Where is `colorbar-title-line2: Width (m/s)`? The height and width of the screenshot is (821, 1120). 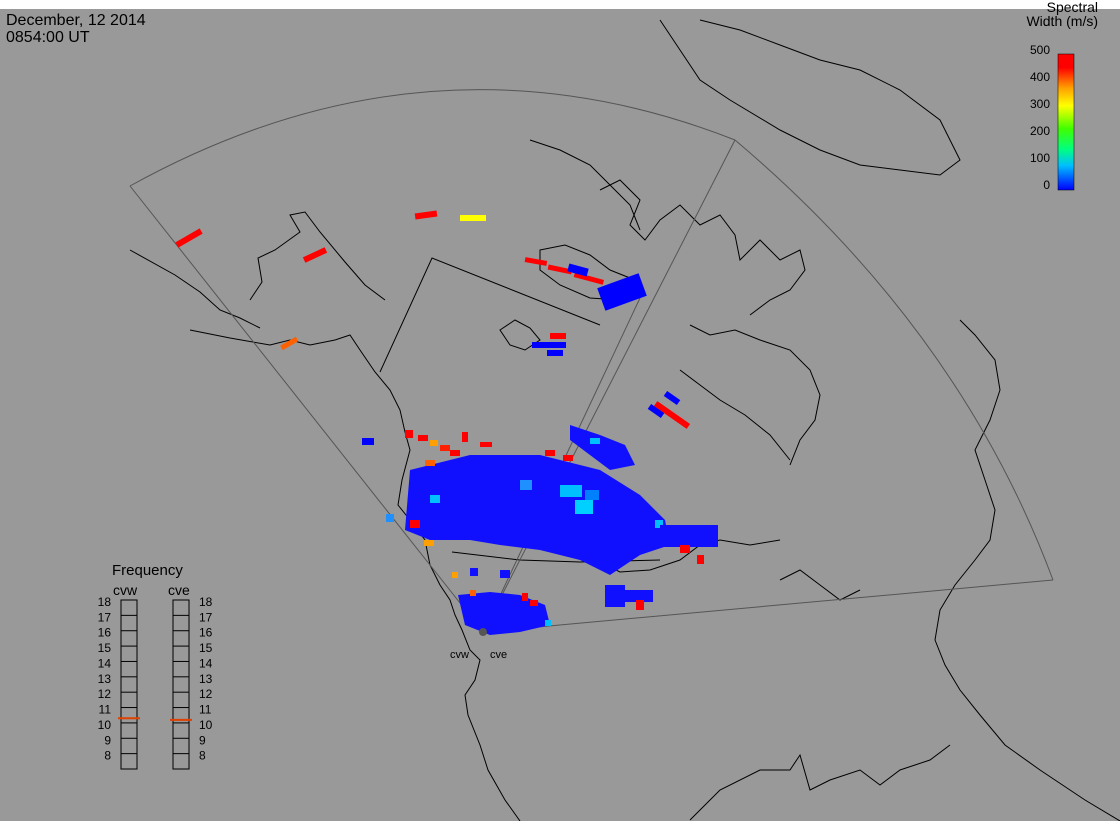 colorbar-title-line2: Width (m/s) is located at coordinates (1062, 21).